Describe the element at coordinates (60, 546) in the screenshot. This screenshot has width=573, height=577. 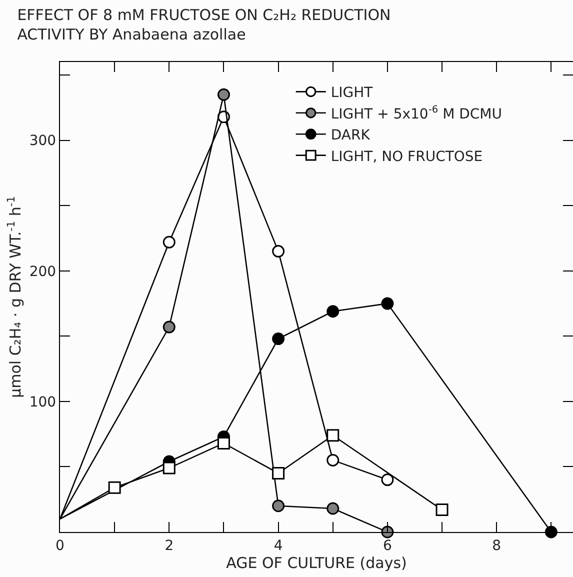
I see `x-tick-label: 0` at that location.